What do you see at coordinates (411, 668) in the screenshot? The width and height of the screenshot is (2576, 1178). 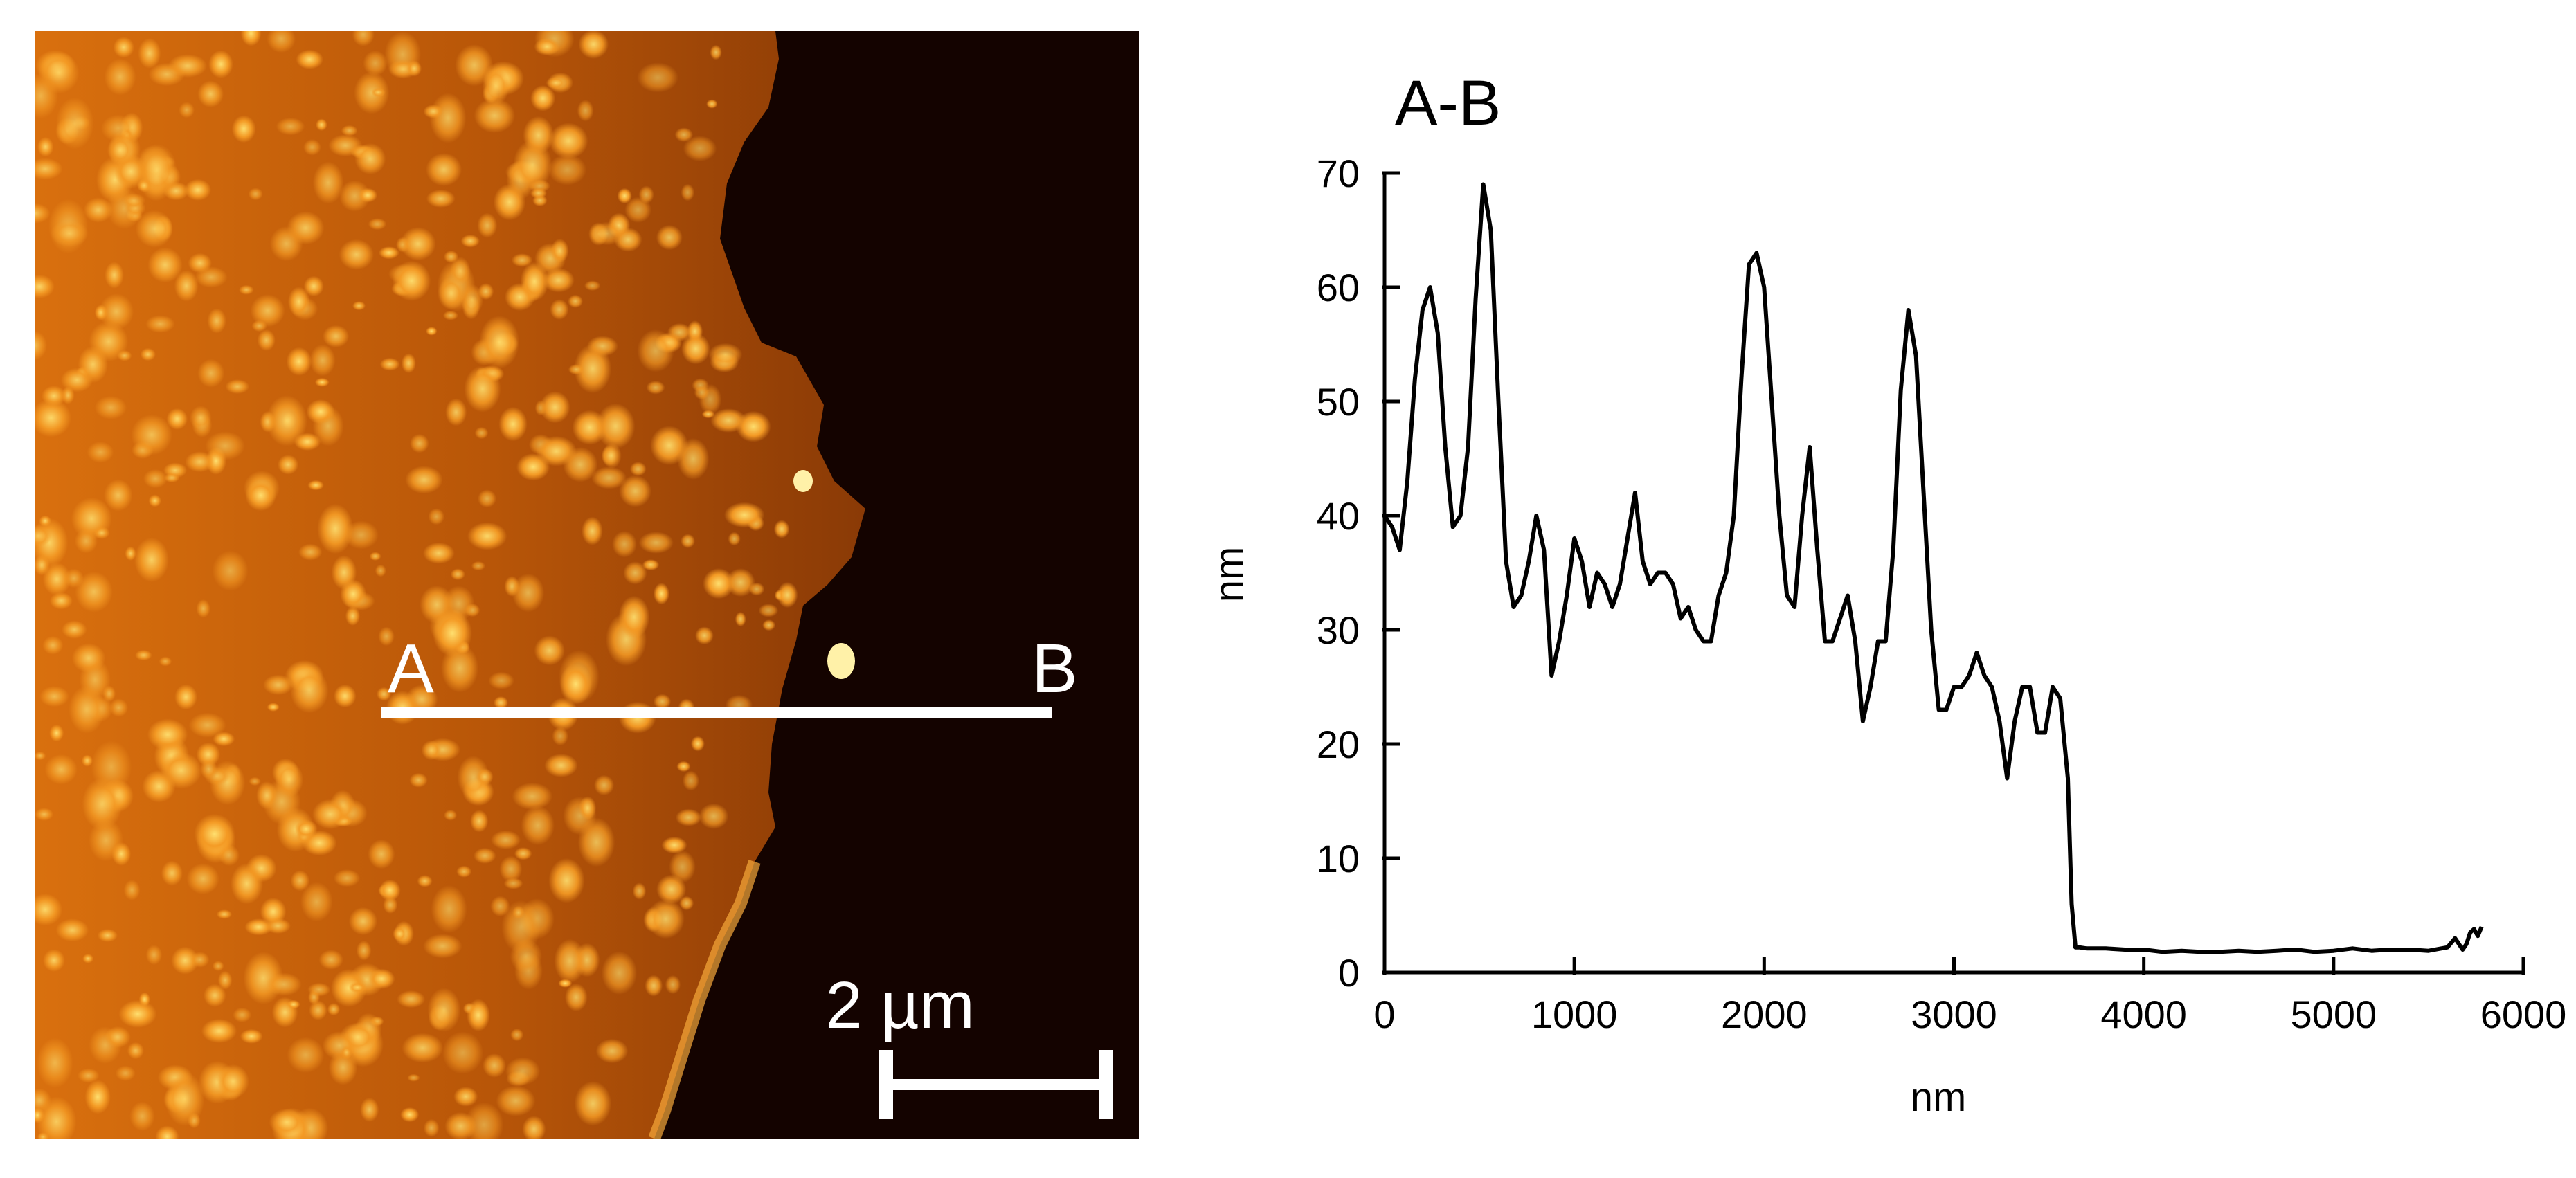 I see `profile-label-a: A` at bounding box center [411, 668].